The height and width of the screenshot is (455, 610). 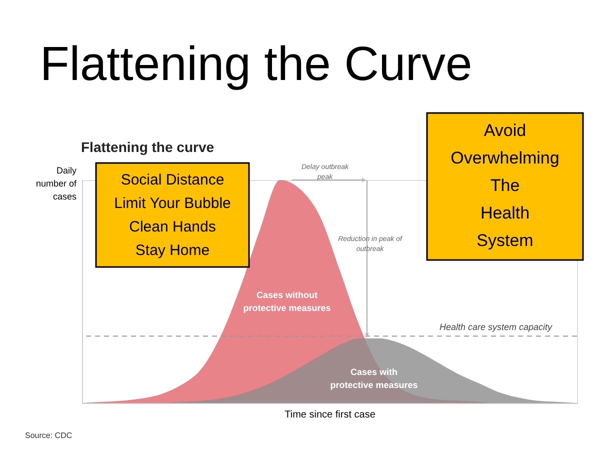 What do you see at coordinates (330, 415) in the screenshot?
I see `x-axis-title: Time since first case` at bounding box center [330, 415].